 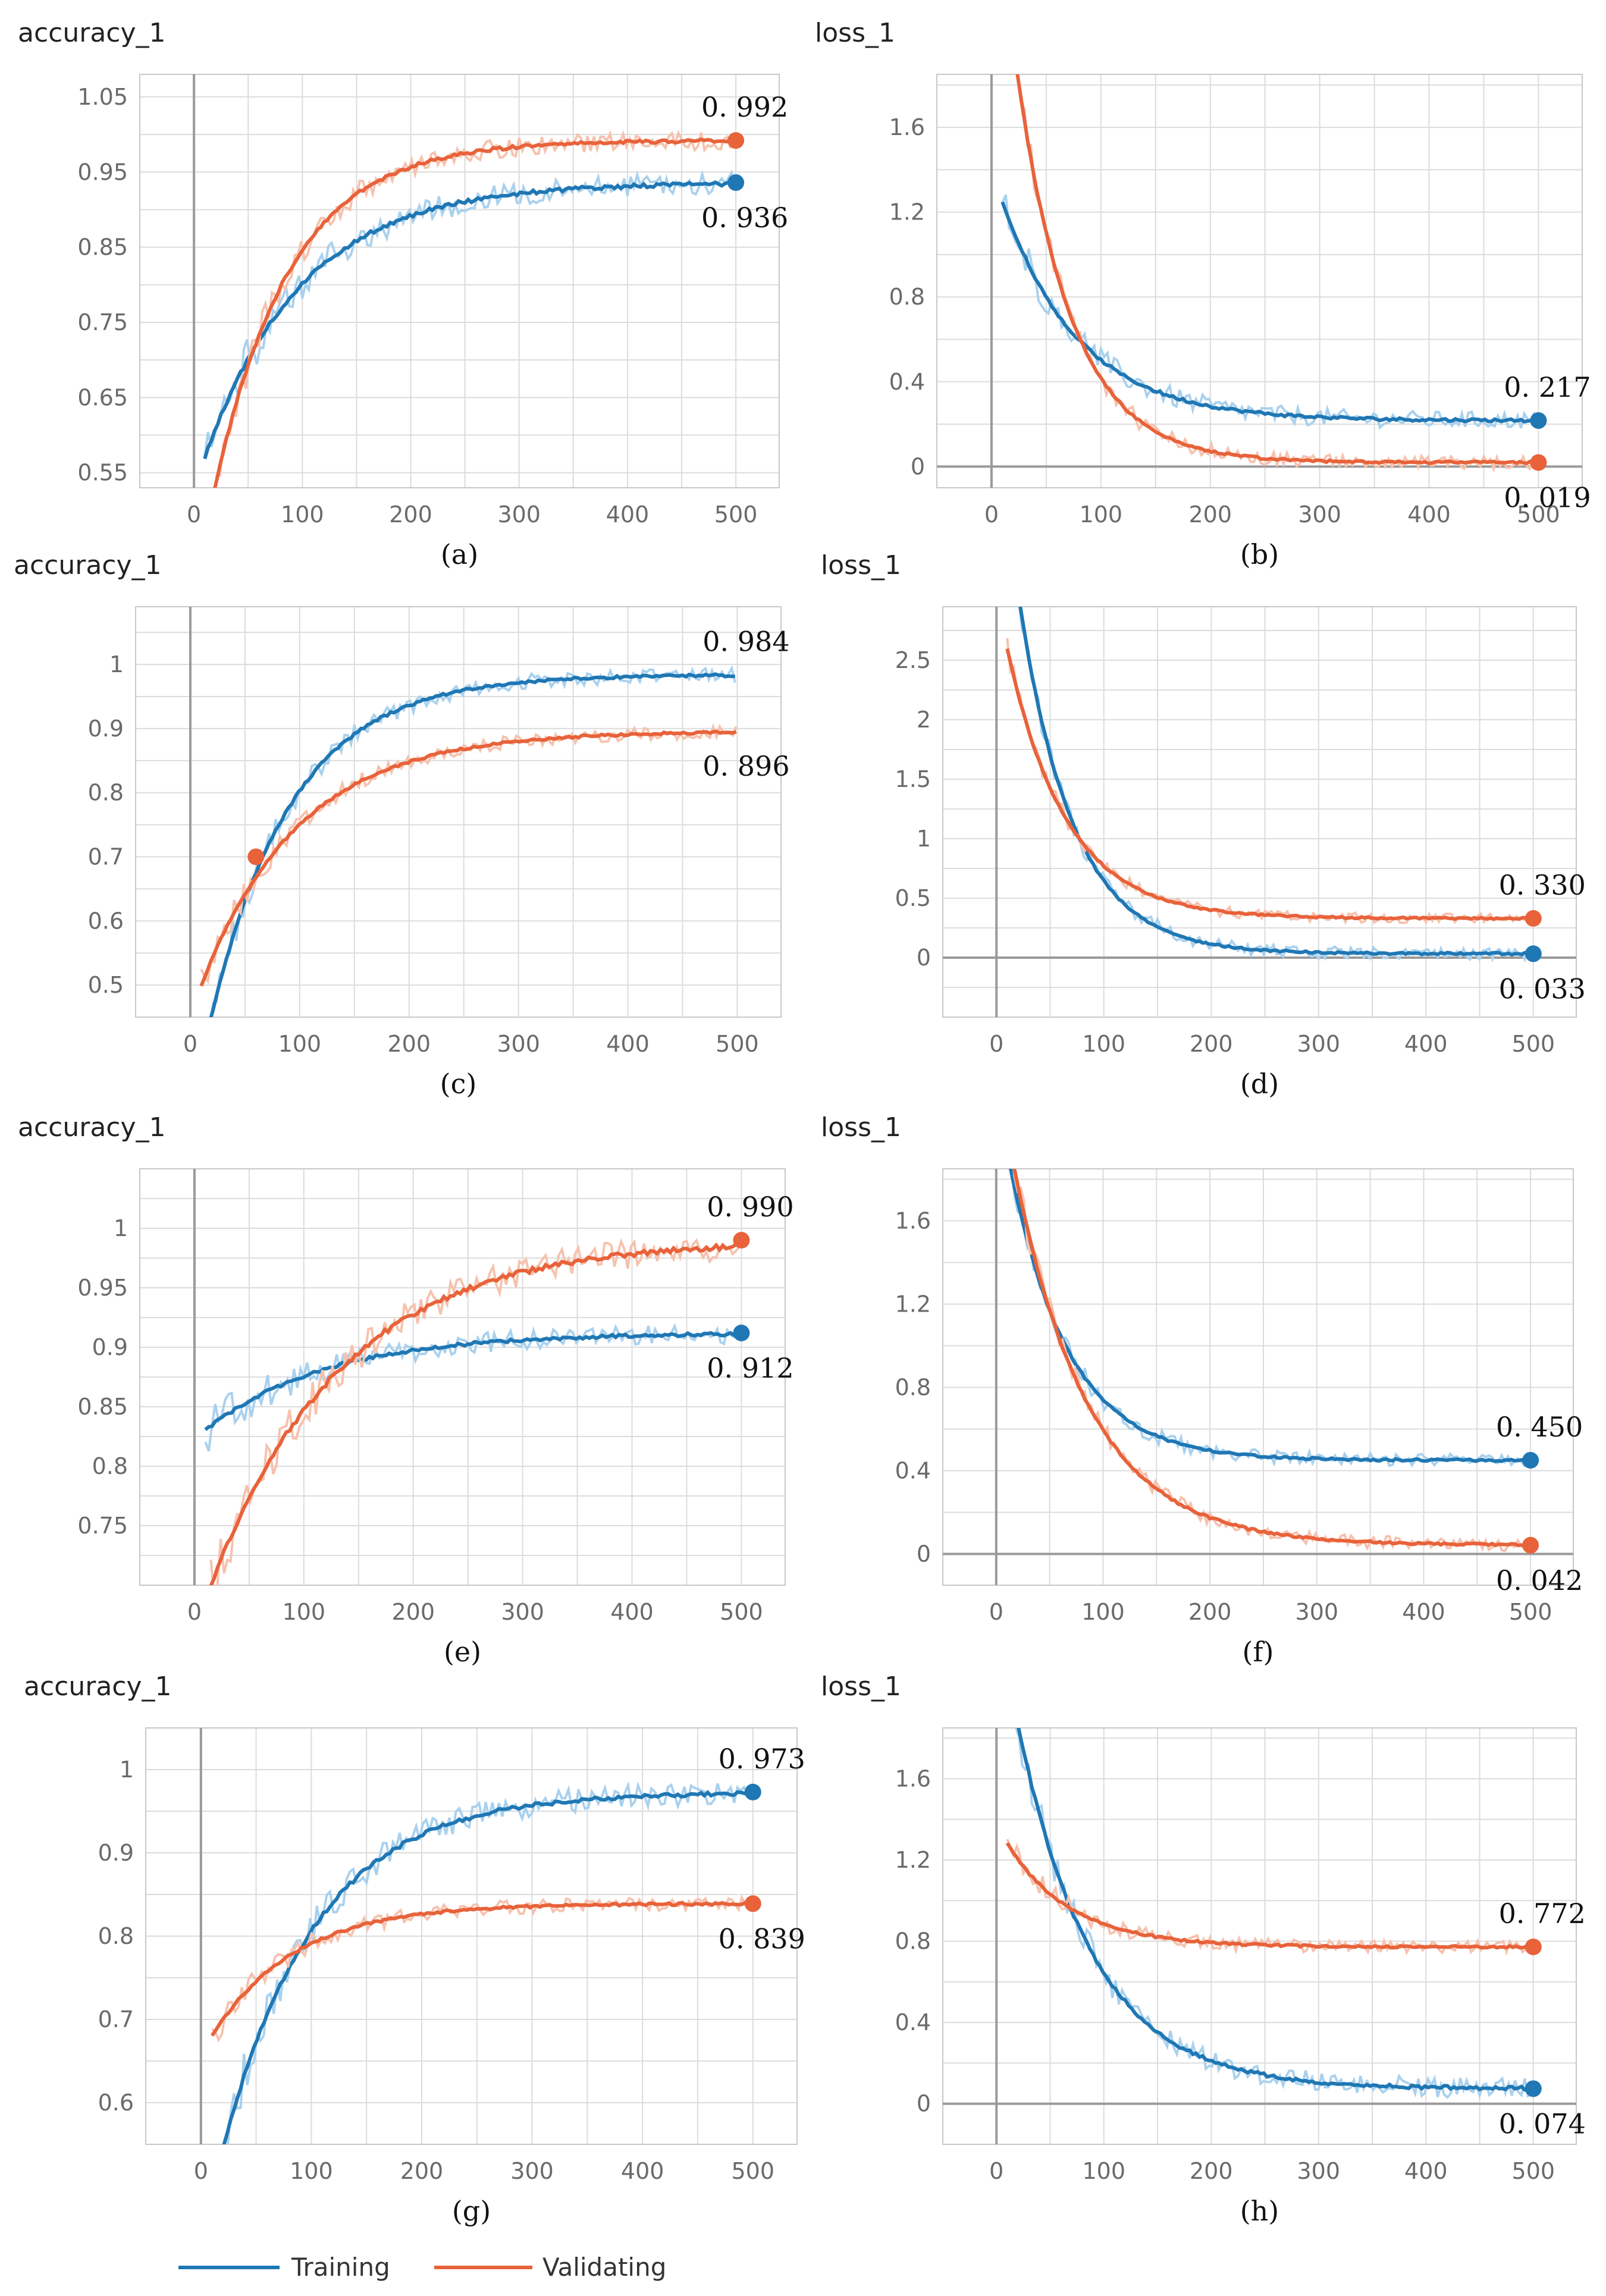 I want to click on legend-validating-label: Validating, so click(x=604, y=2267).